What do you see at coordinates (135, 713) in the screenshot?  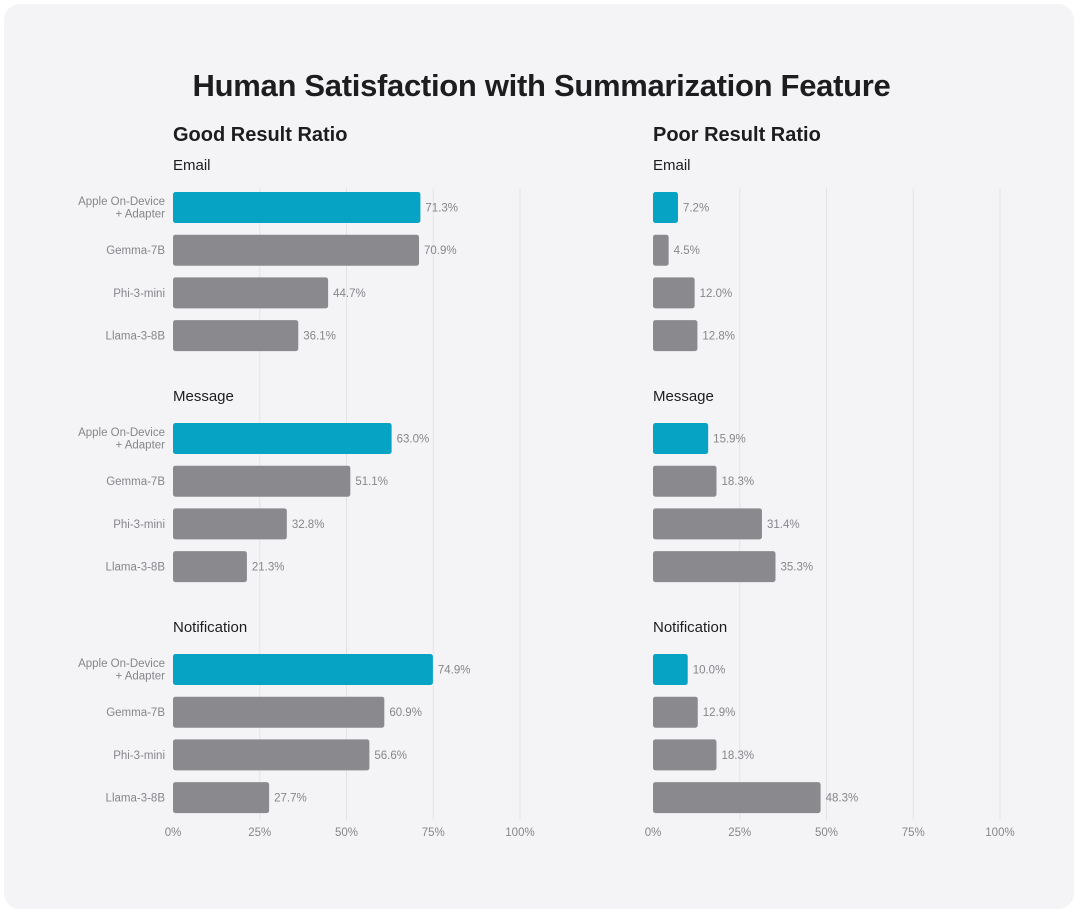 I see `category-label-notification-gemma-7b: Gemma-7B` at bounding box center [135, 713].